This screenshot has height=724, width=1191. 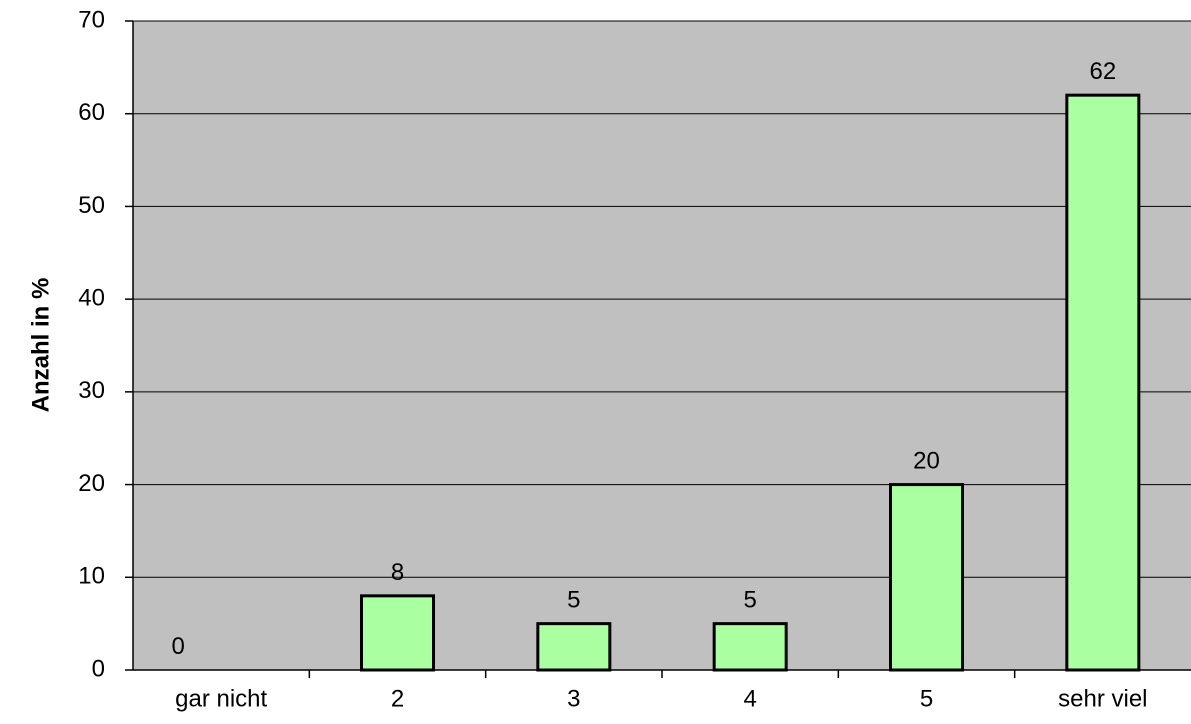 I want to click on x-tick-label: 2, so click(x=397, y=698).